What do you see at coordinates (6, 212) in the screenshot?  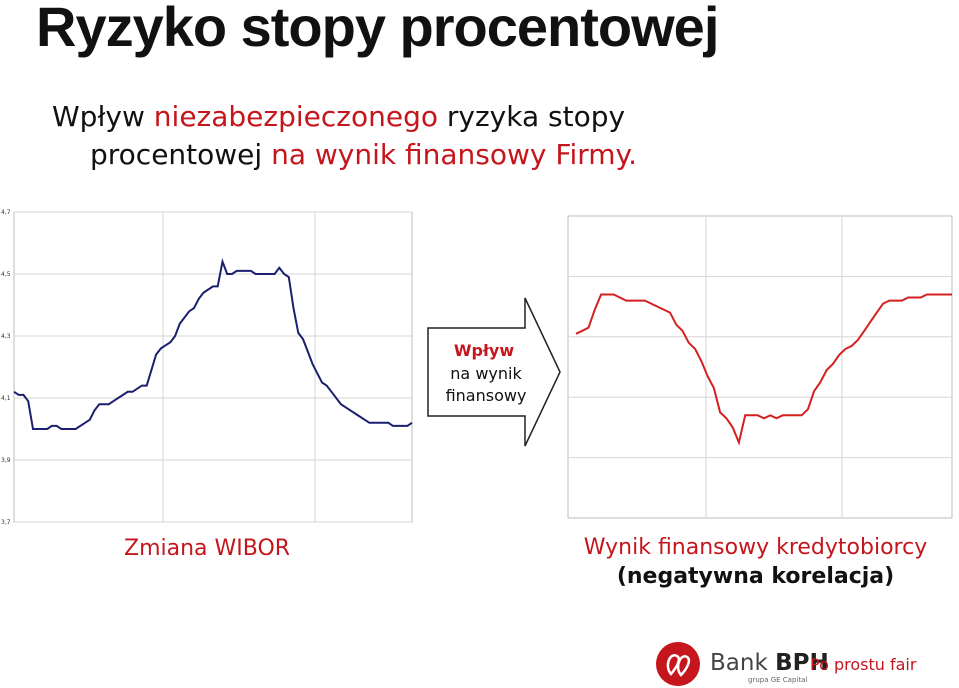 I see `wibor-y-tick-label: 4,7` at bounding box center [6, 212].